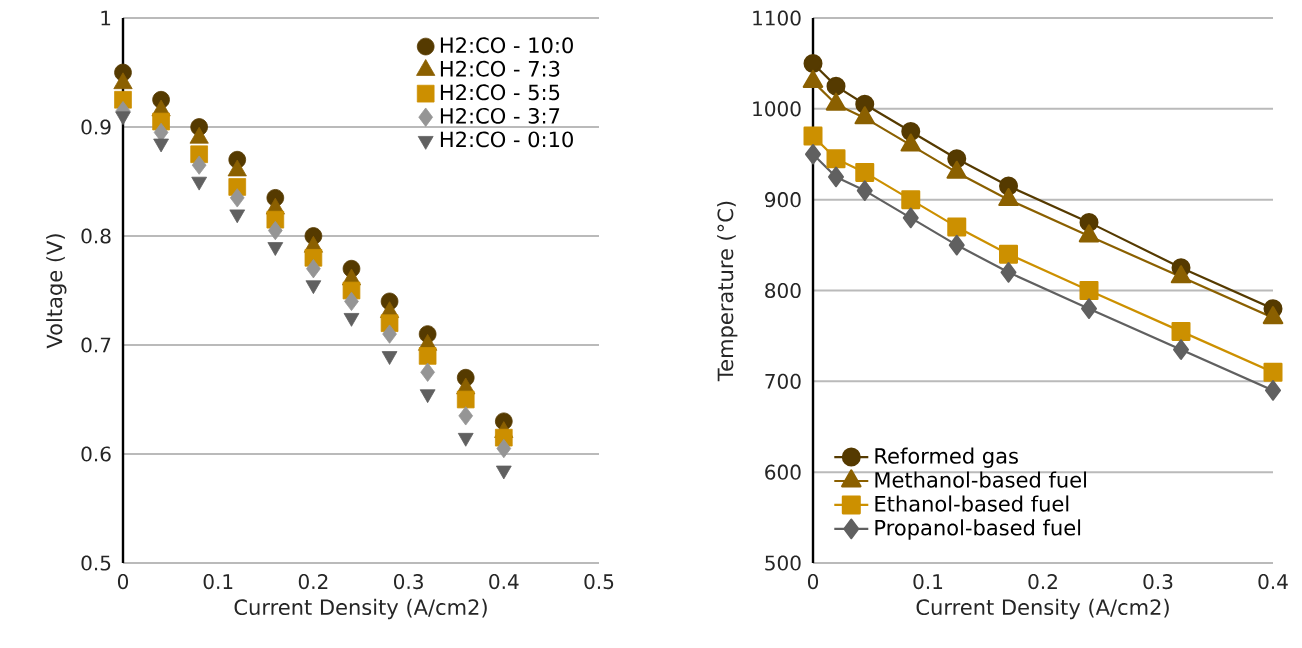 This screenshot has height=648, width=1302. Describe the element at coordinates (500, 68) in the screenshot. I see `legend-label: H2:CO - 7:3` at that location.